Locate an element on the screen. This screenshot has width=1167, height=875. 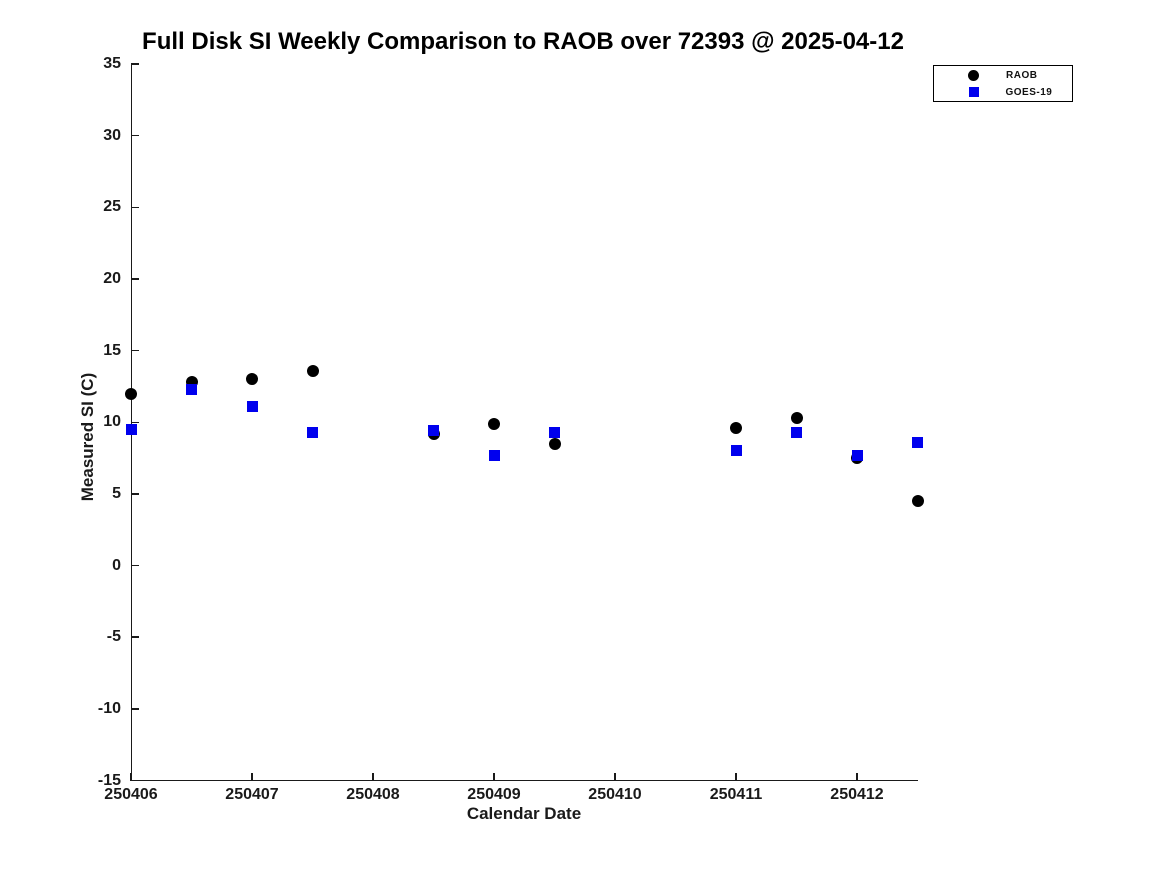
y-tick-label: -10 is located at coordinates (109, 708).